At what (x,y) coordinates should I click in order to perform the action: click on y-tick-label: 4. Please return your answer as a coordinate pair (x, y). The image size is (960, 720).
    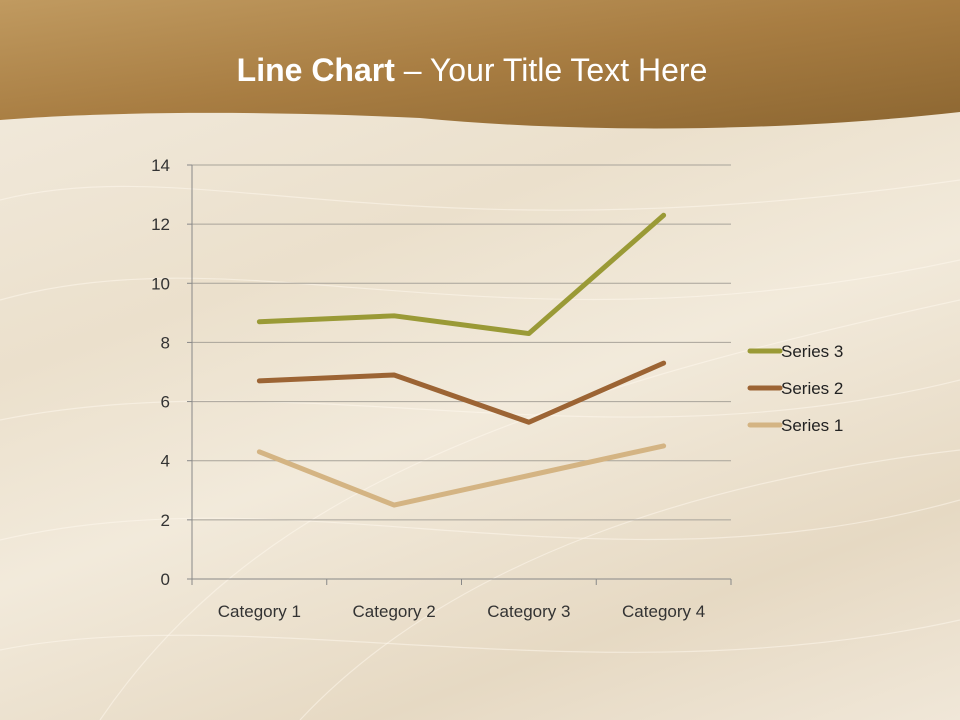
    Looking at the image, I should click on (165, 461).